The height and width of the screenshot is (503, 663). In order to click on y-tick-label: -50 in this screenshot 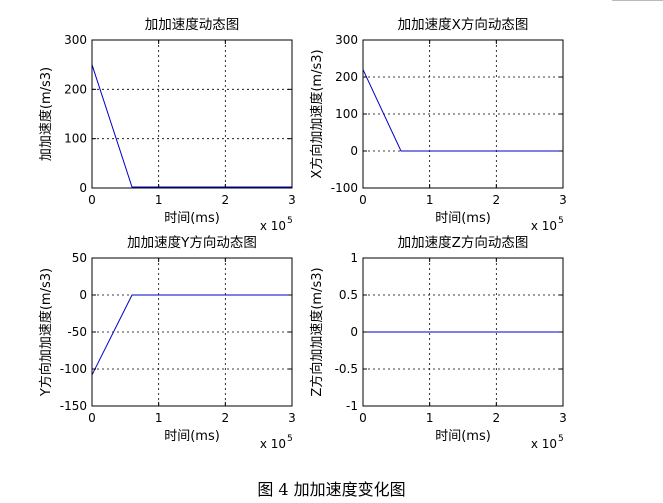, I will do `click(77, 332)`.